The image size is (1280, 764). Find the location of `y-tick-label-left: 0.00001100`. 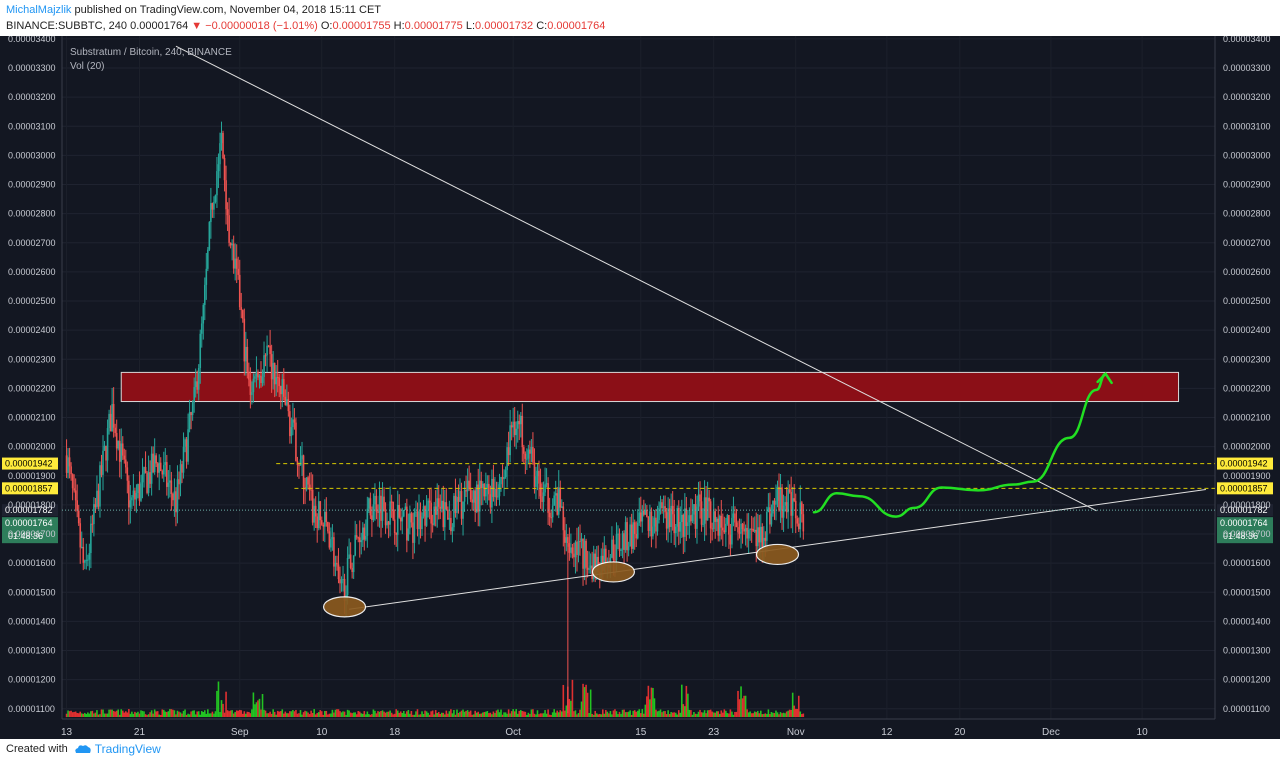

y-tick-label-left: 0.00001100 is located at coordinates (31, 709).